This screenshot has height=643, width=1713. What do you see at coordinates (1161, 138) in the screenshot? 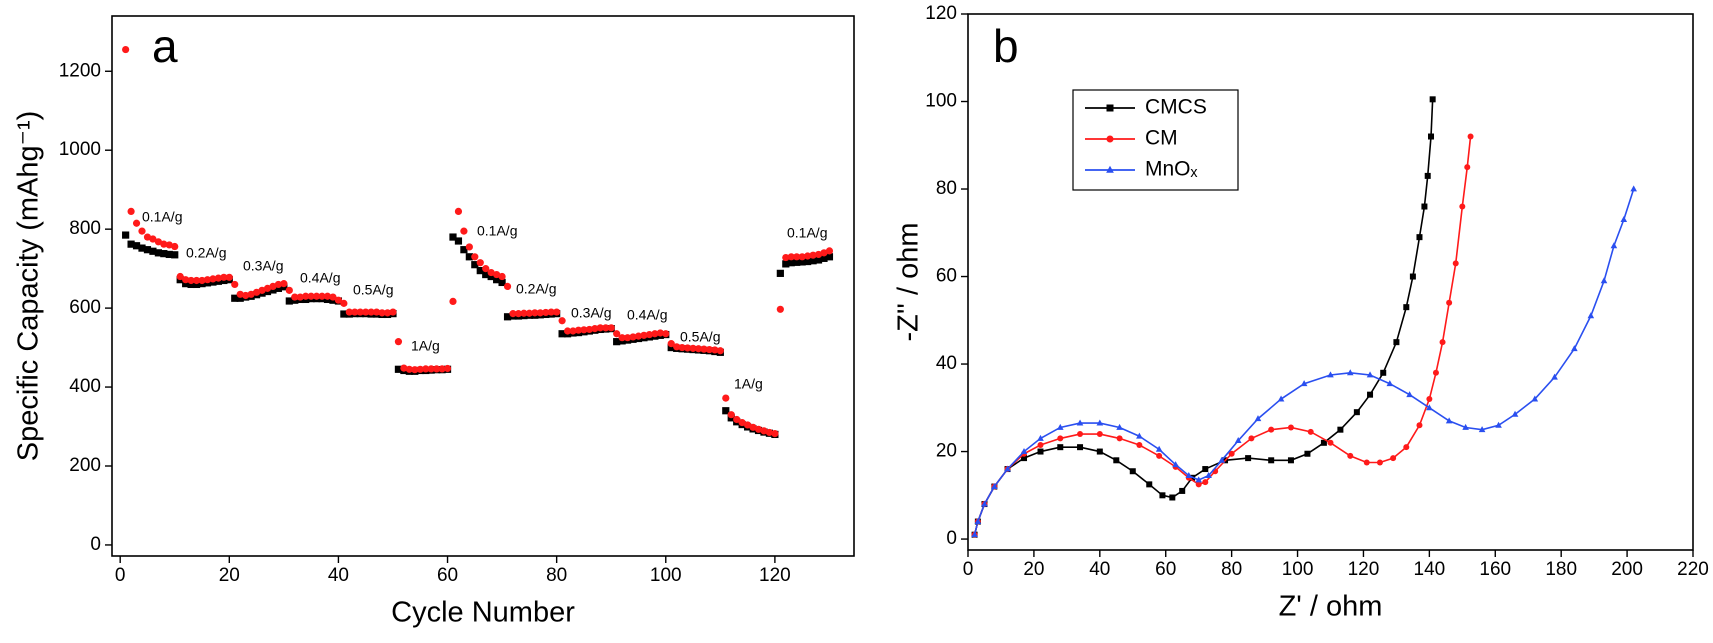
I see `legend-label: CM` at bounding box center [1161, 138].